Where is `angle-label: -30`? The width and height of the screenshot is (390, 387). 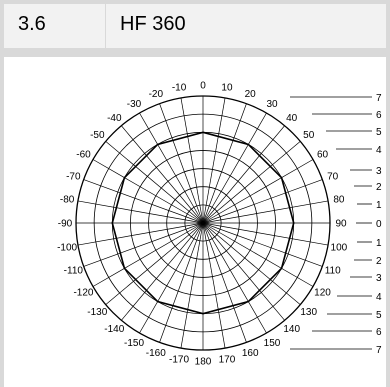 angle-label: -30 is located at coordinates (134, 104).